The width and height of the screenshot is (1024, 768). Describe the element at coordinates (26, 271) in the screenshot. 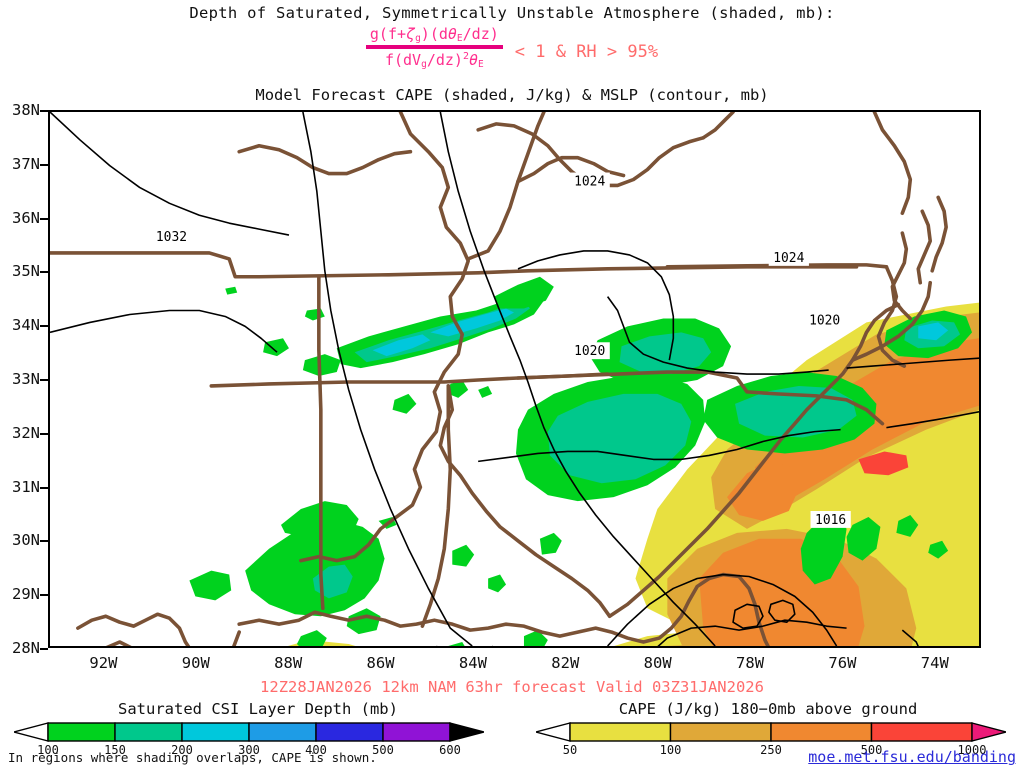

I see `latitude-tick-label: 35N` at that location.